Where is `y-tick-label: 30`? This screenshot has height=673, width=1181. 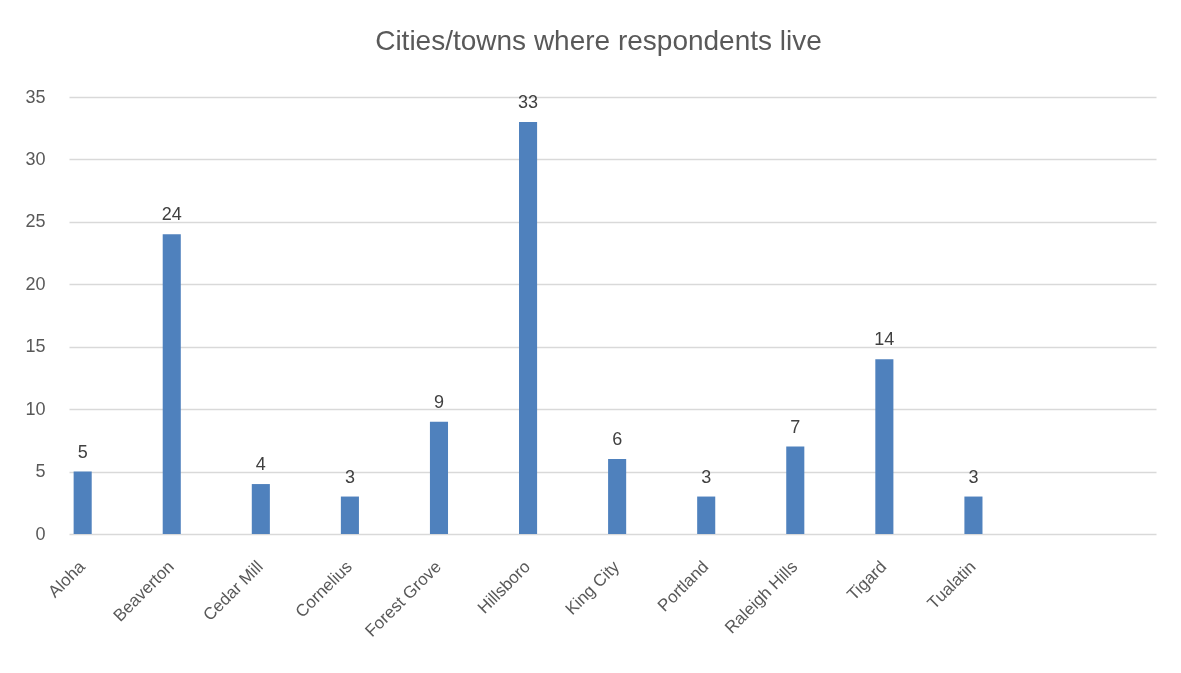 y-tick-label: 30 is located at coordinates (35, 158).